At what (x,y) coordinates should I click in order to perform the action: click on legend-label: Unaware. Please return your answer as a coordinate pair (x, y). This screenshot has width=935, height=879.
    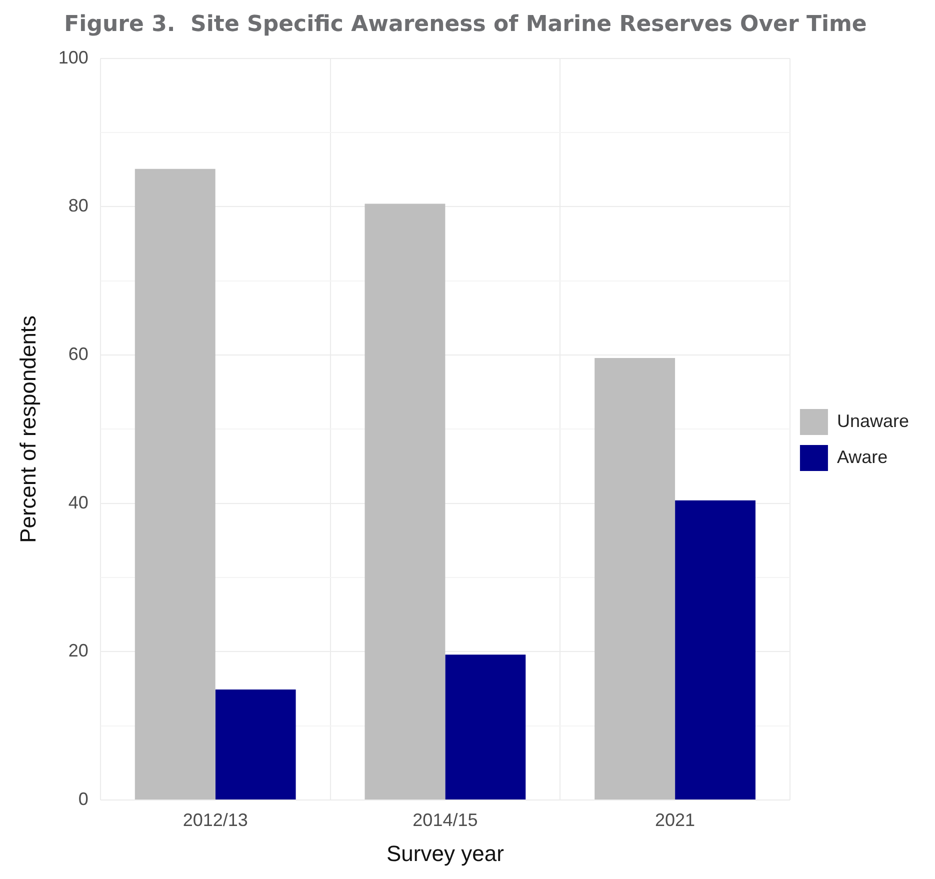
    Looking at the image, I should click on (873, 420).